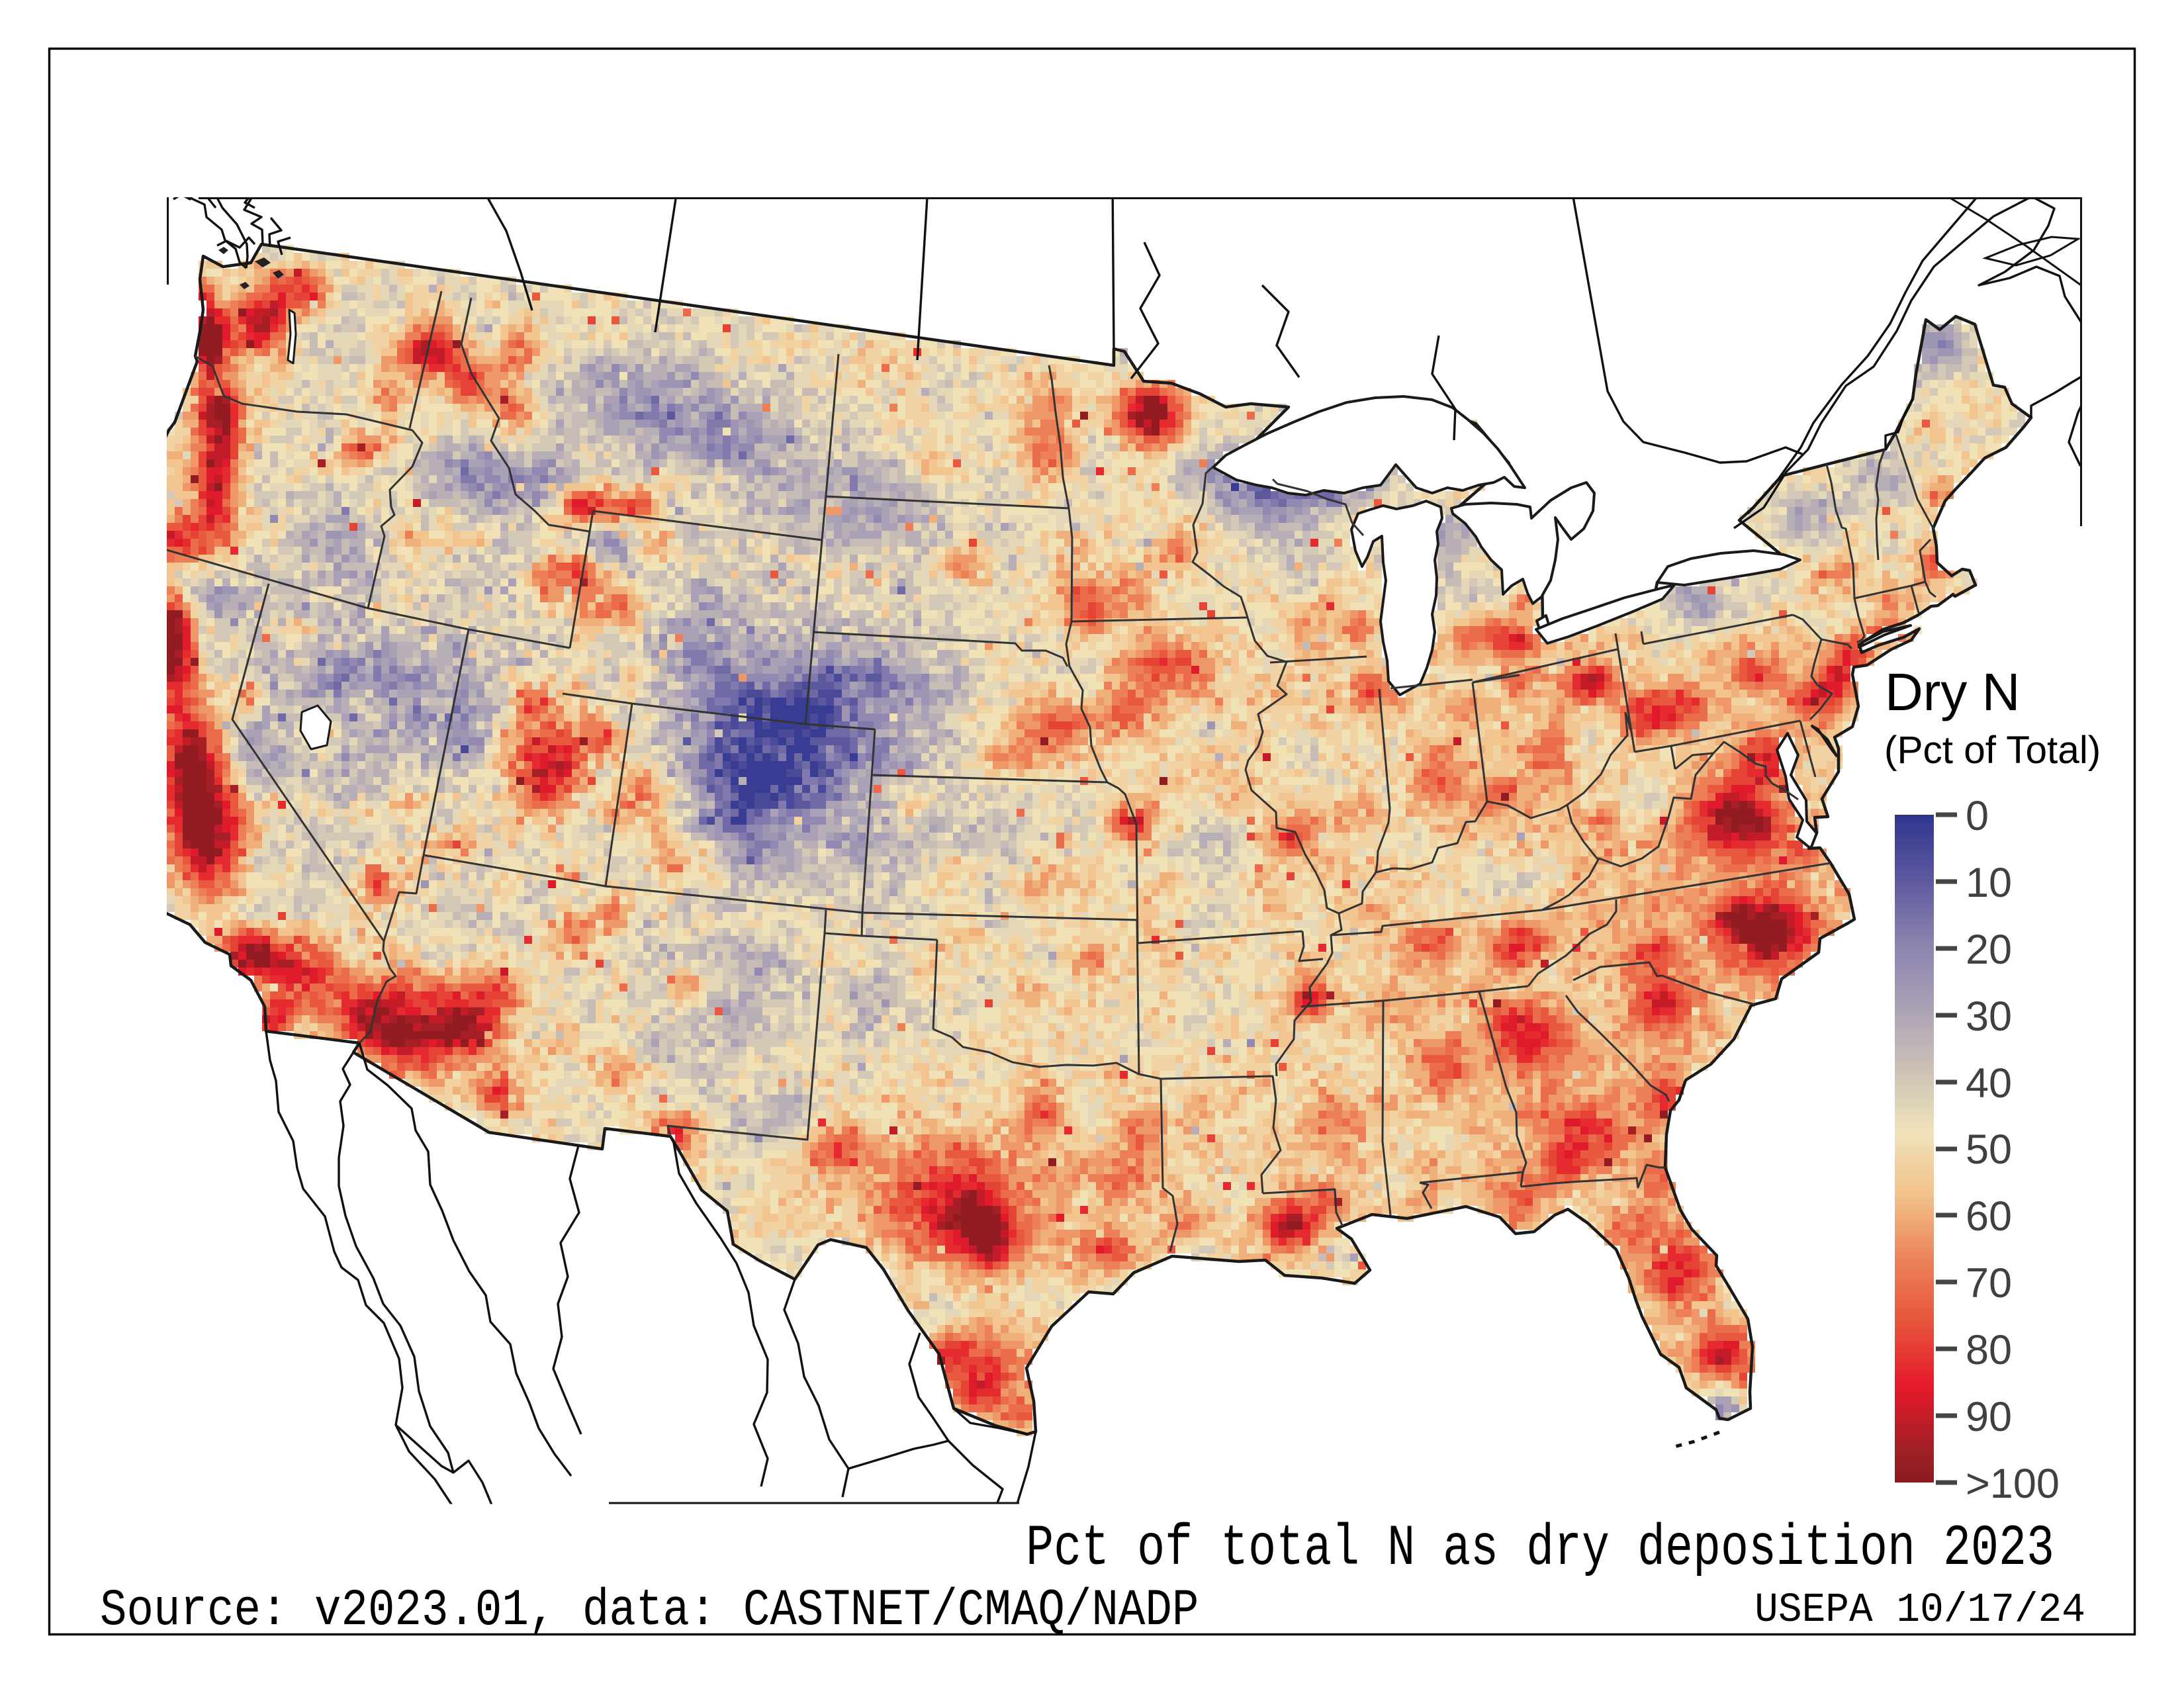  I want to click on svg-text: 10, so click(1989, 883).